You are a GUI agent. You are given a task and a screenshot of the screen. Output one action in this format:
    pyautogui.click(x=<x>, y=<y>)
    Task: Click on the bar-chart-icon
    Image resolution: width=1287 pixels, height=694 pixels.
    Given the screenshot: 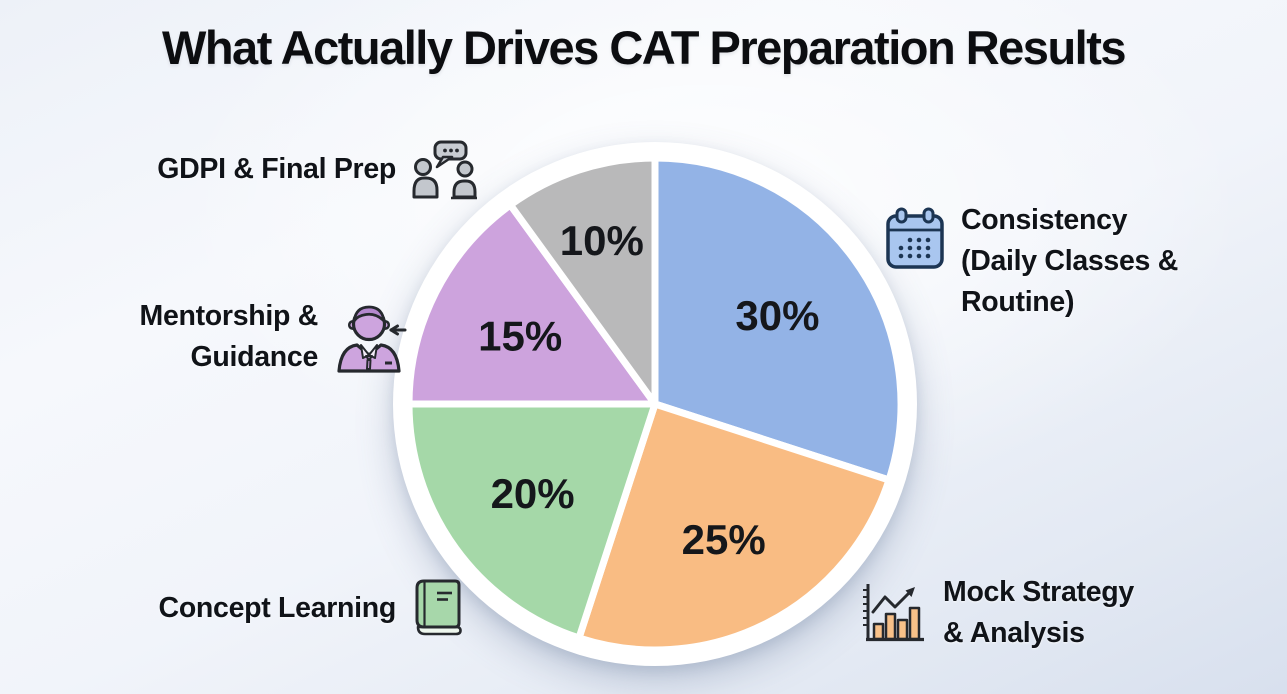 What is the action you would take?
    pyautogui.click(x=894, y=613)
    